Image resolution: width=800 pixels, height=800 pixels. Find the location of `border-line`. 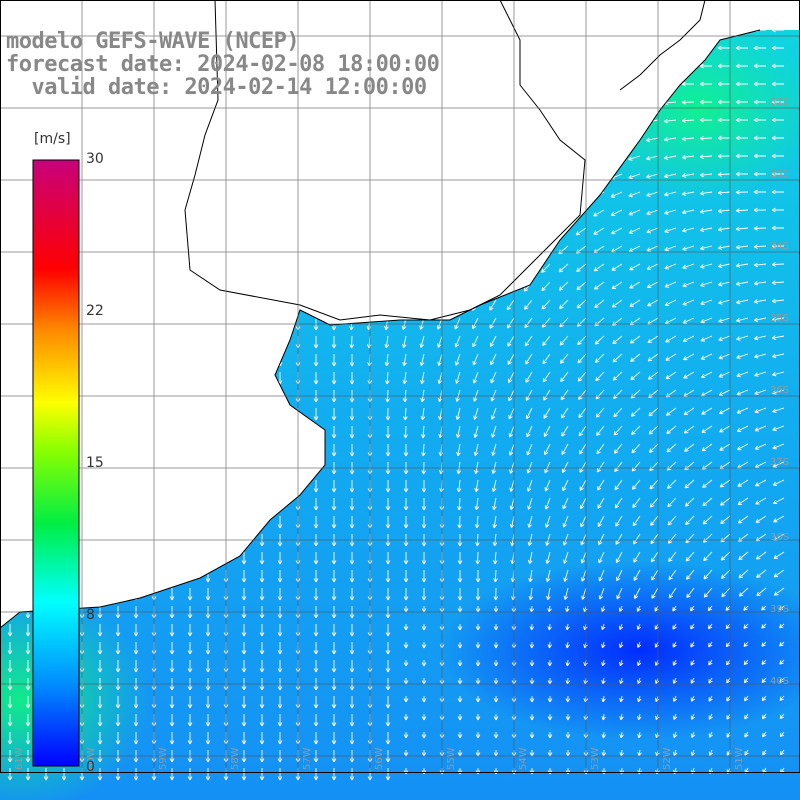

border-line is located at coordinates (662, 45).